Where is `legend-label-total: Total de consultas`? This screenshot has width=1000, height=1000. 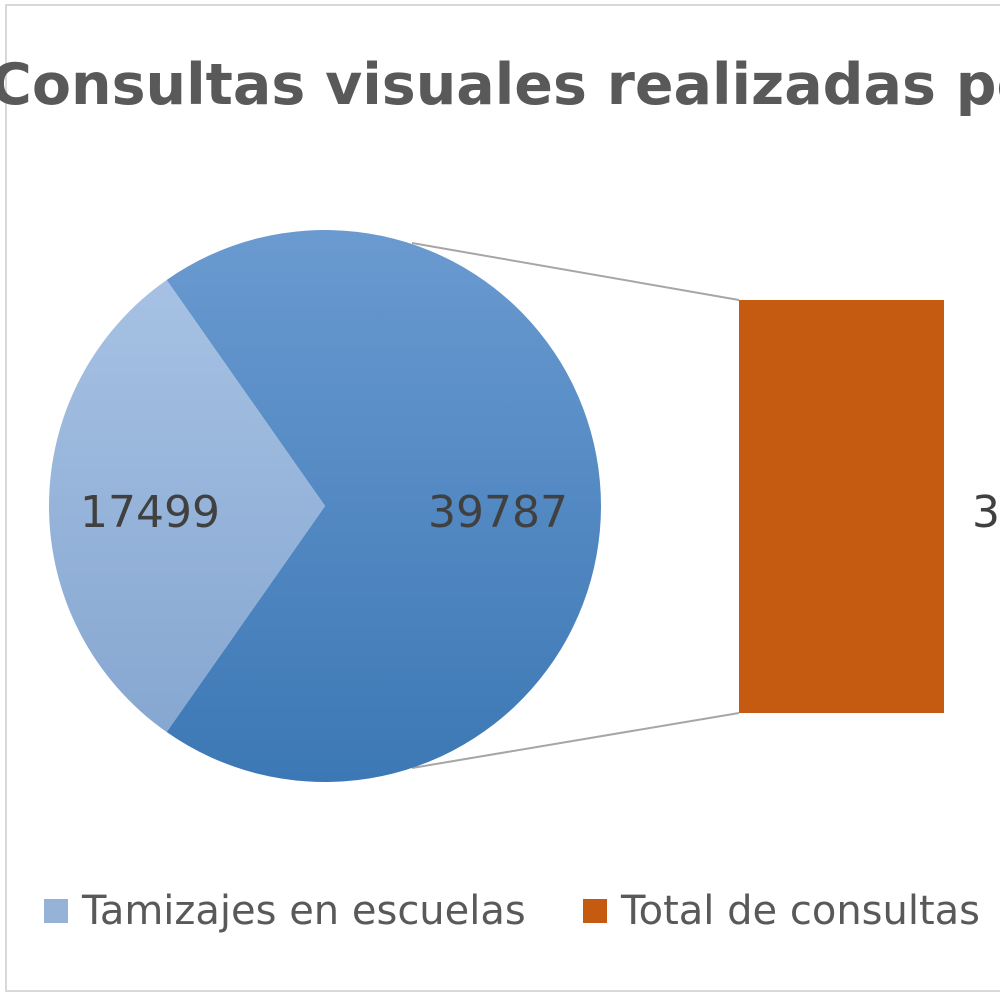 legend-label-total: Total de consultas is located at coordinates (801, 911).